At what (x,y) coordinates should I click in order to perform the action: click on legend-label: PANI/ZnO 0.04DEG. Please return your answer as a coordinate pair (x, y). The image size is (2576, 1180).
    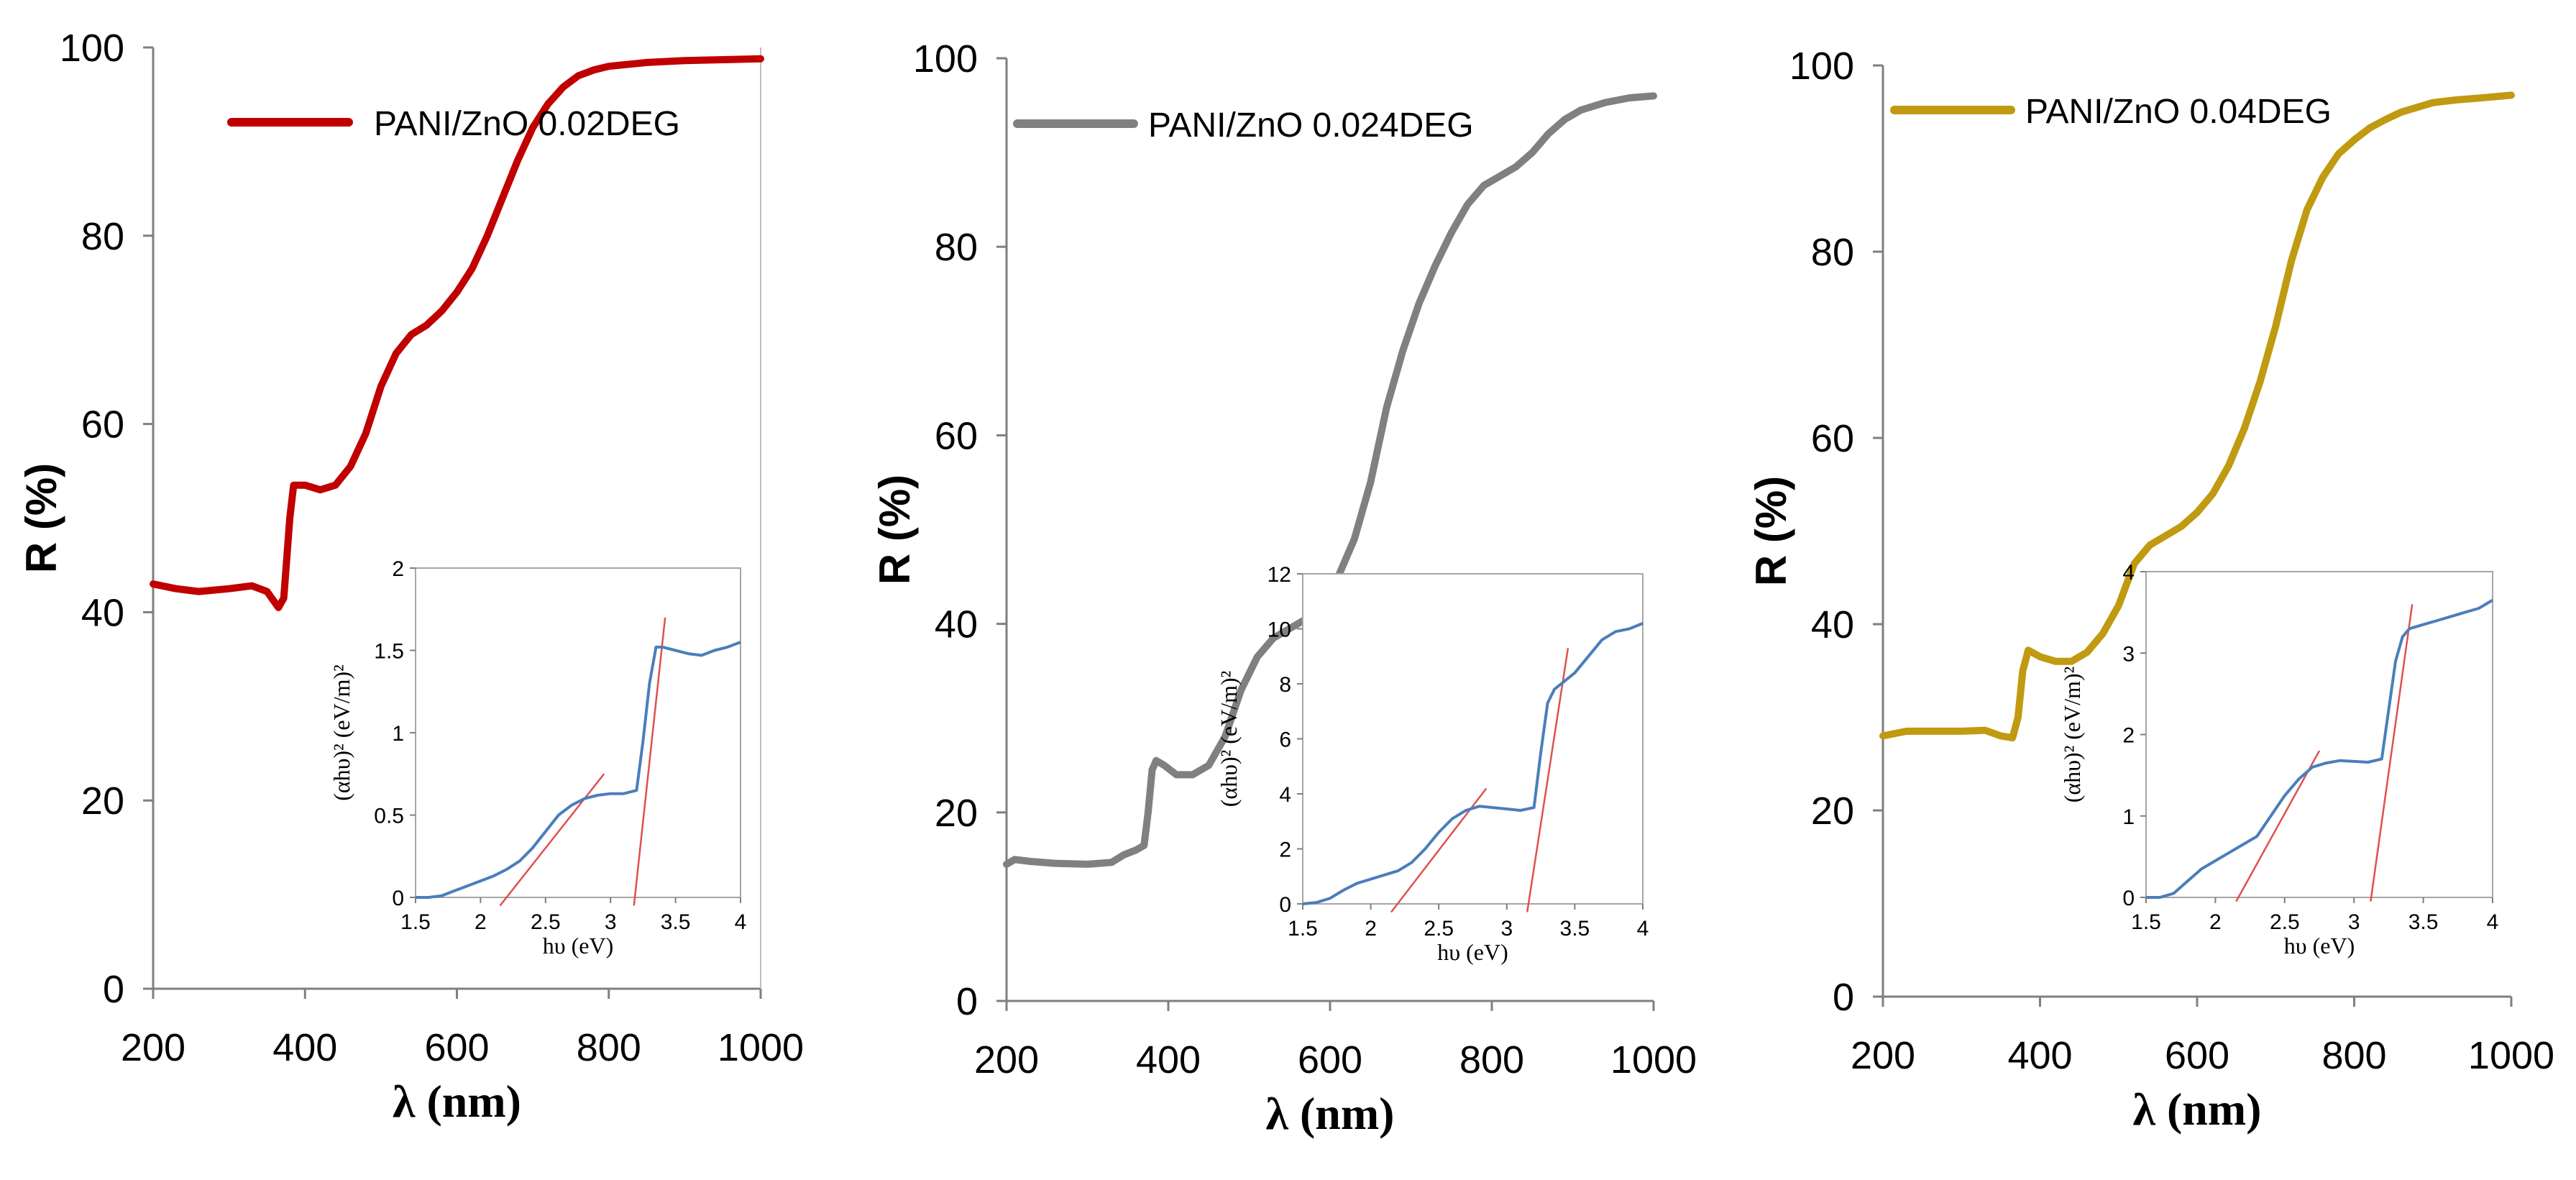
    Looking at the image, I should click on (2178, 112).